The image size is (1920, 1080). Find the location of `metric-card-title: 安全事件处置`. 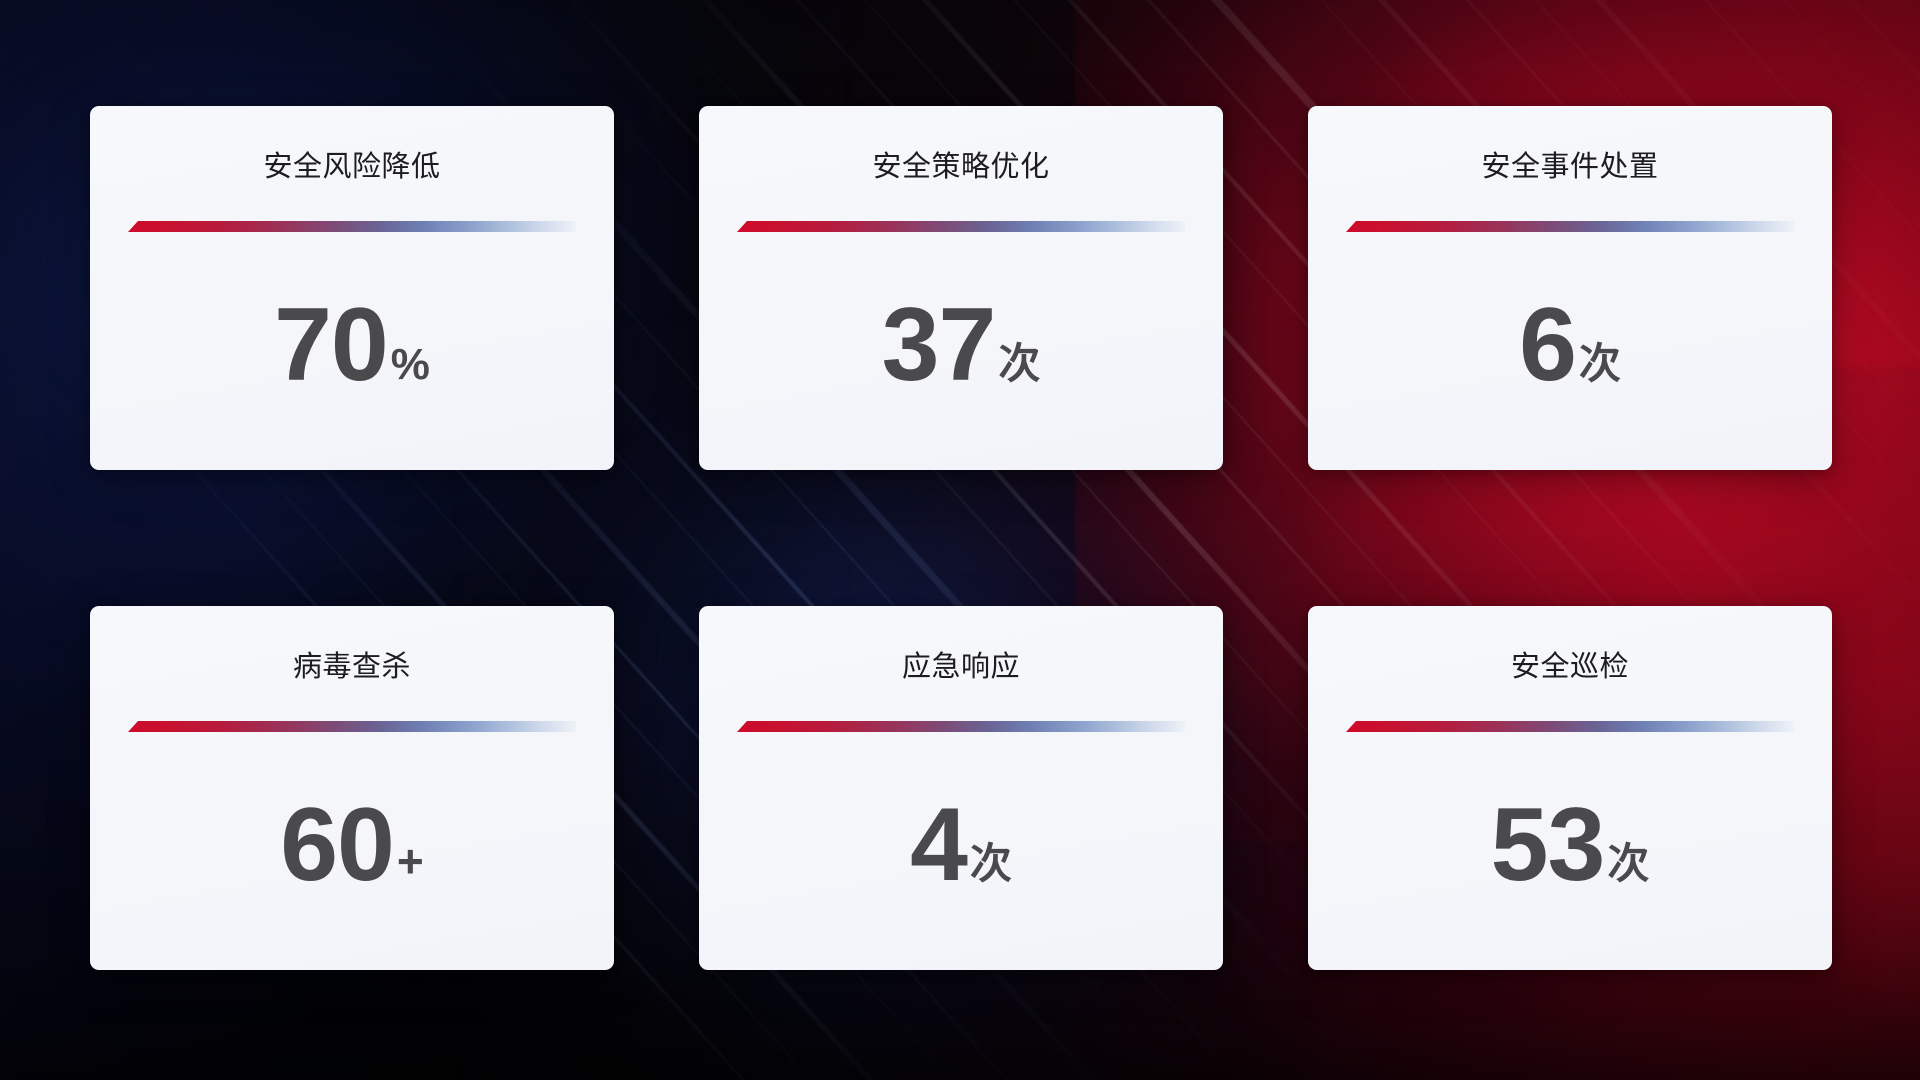

metric-card-title: 安全事件处置 is located at coordinates (1570, 167).